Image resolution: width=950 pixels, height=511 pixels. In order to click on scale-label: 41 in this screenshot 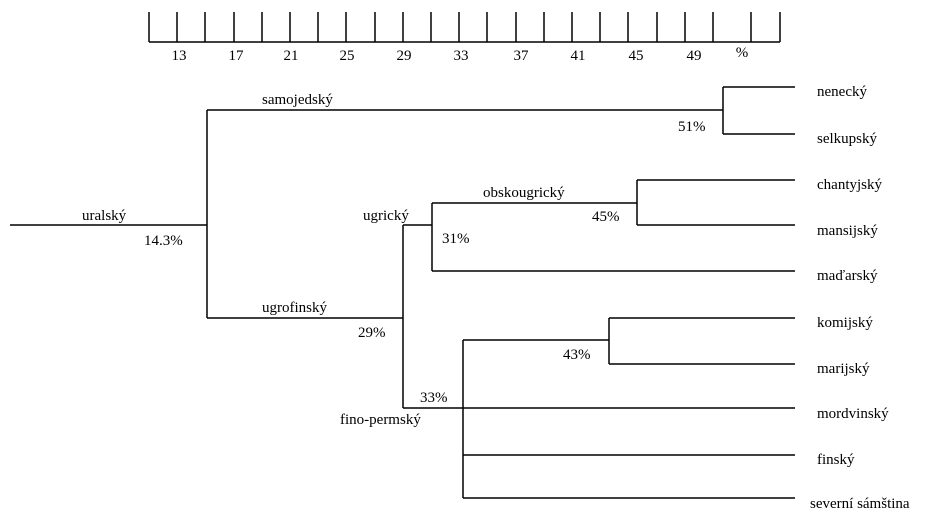, I will do `click(578, 56)`.